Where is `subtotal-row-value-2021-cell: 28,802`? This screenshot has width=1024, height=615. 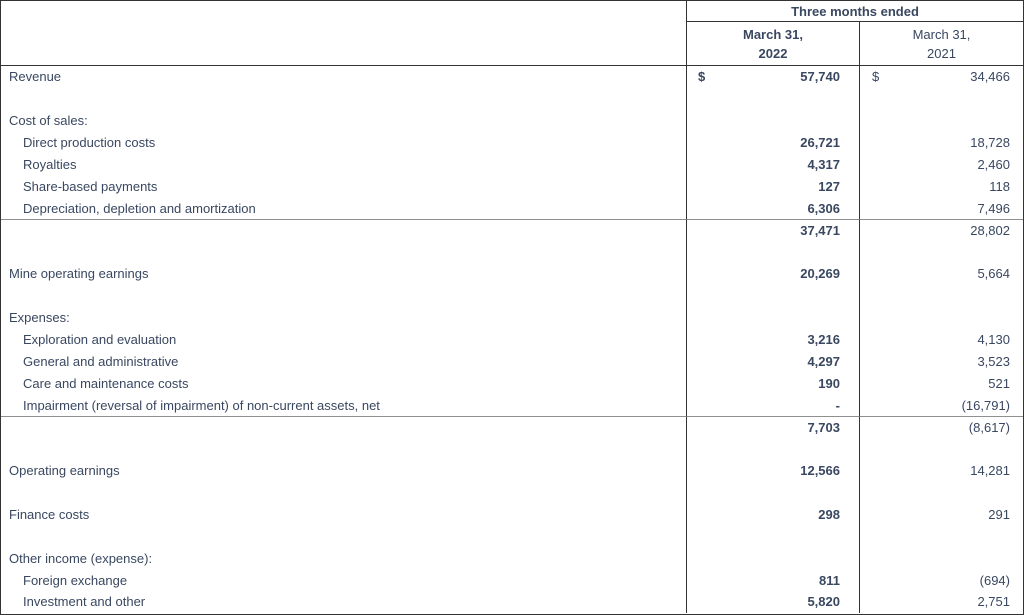 subtotal-row-value-2021-cell: 28,802 is located at coordinates (941, 230).